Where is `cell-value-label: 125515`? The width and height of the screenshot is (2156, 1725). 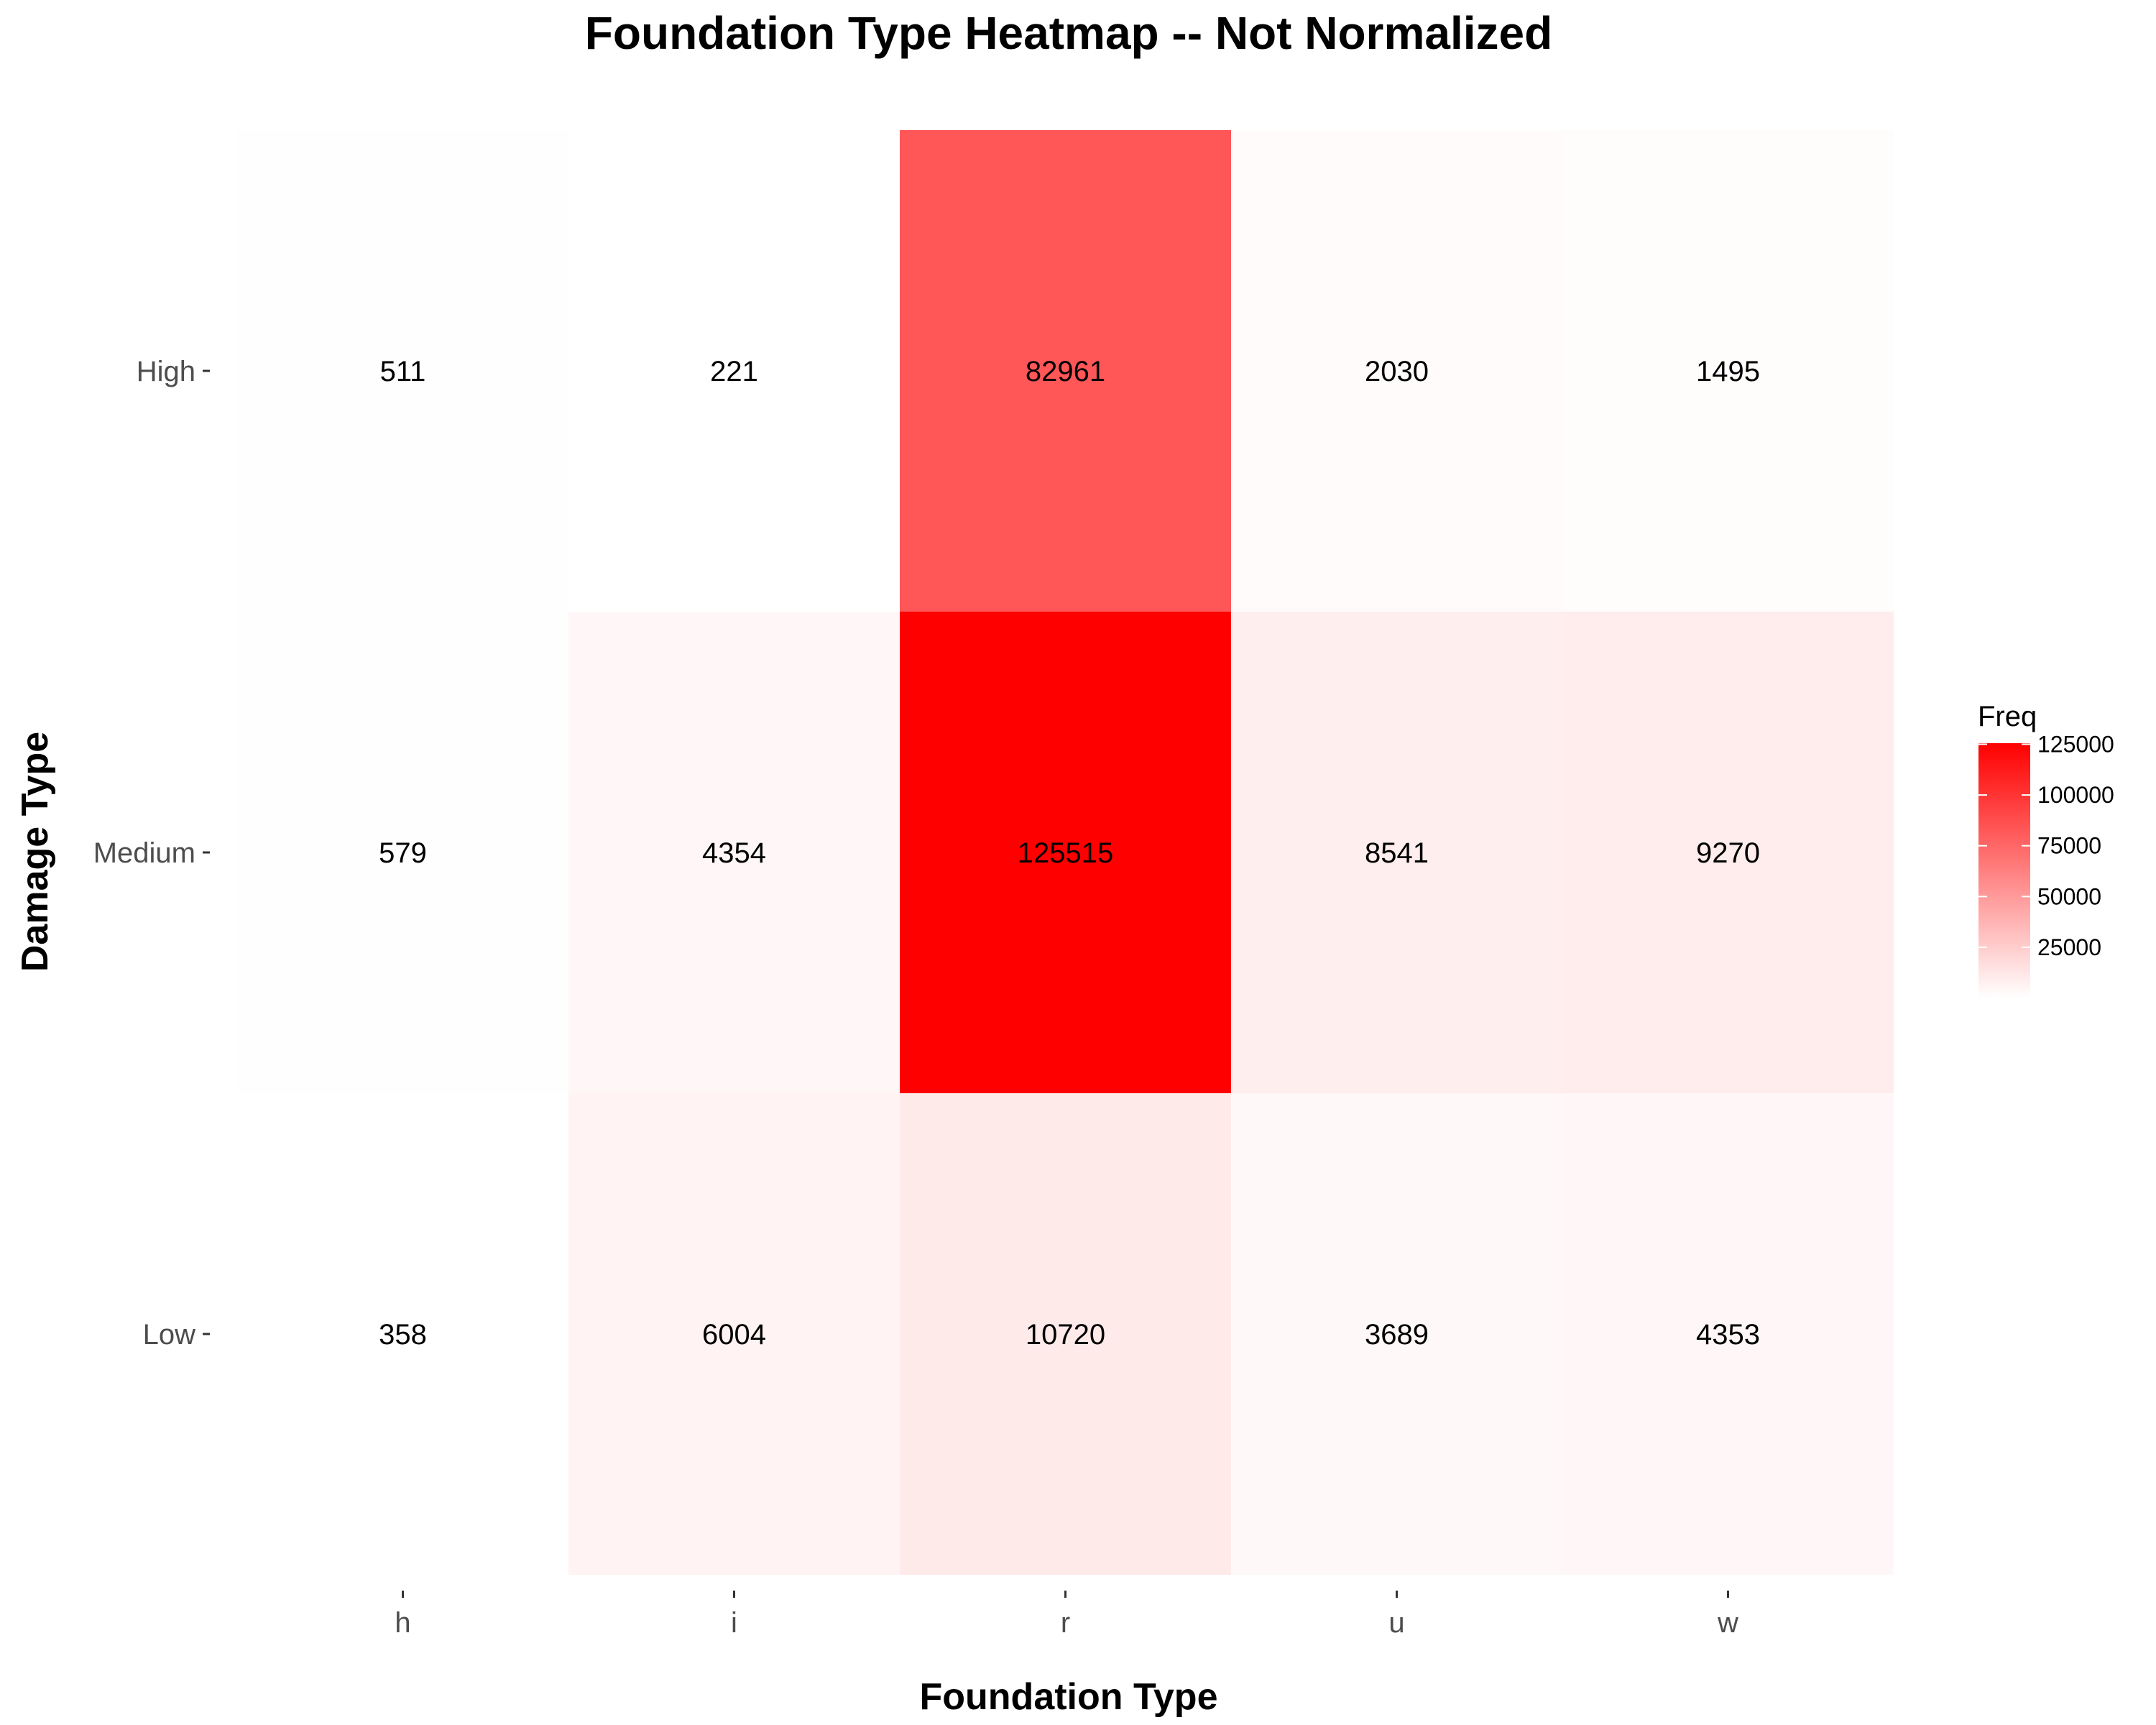
cell-value-label: 125515 is located at coordinates (1065, 853).